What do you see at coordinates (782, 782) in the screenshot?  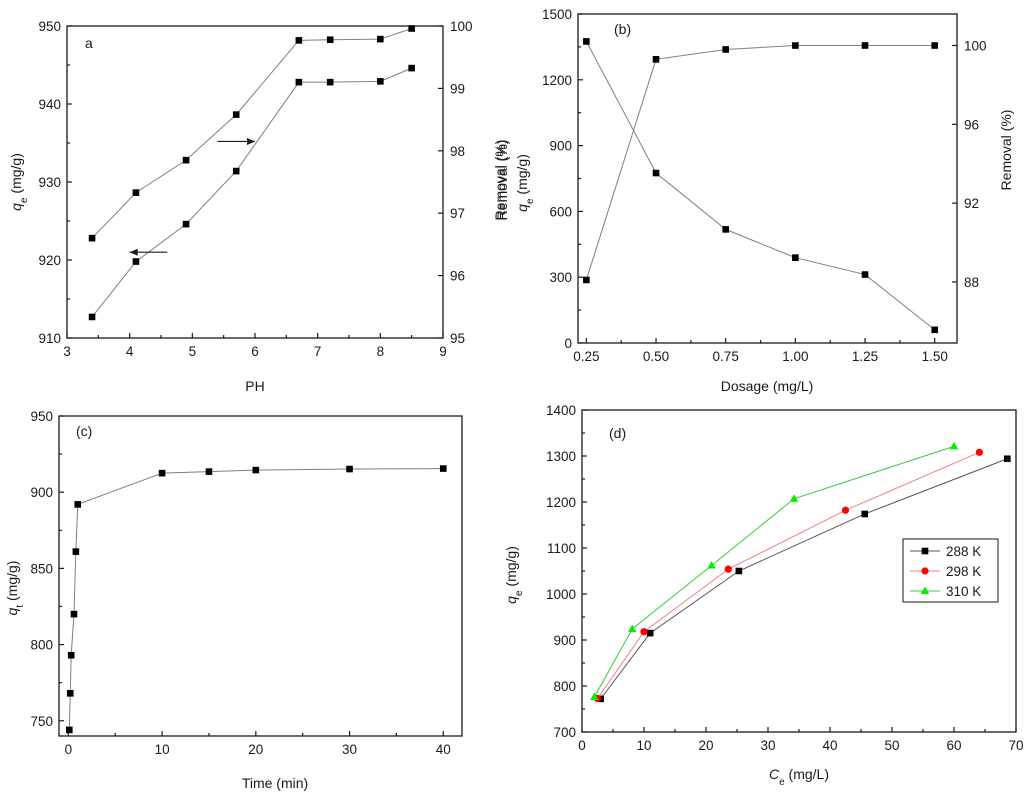 I see `x-label-sub-d: e` at bounding box center [782, 782].